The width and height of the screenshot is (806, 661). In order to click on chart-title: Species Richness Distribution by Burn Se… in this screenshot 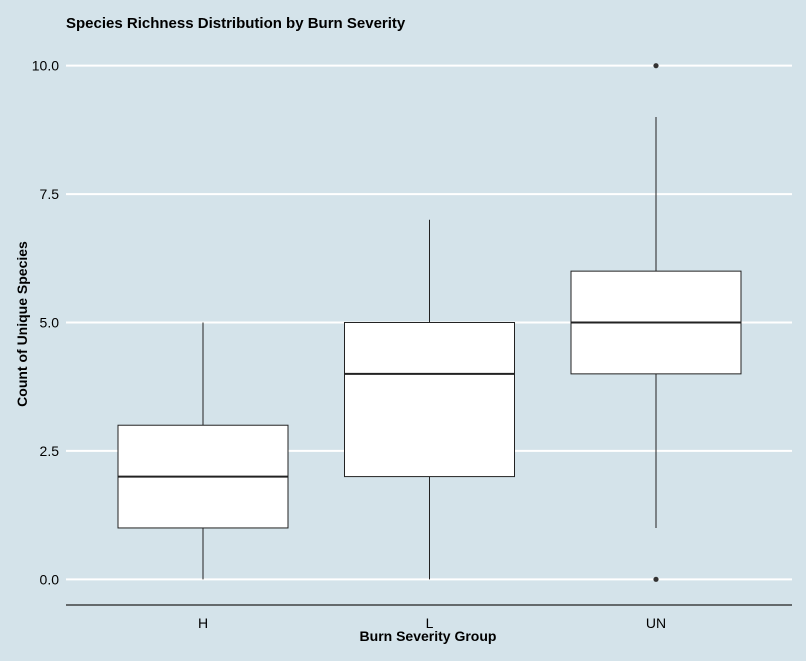, I will do `click(236, 23)`.